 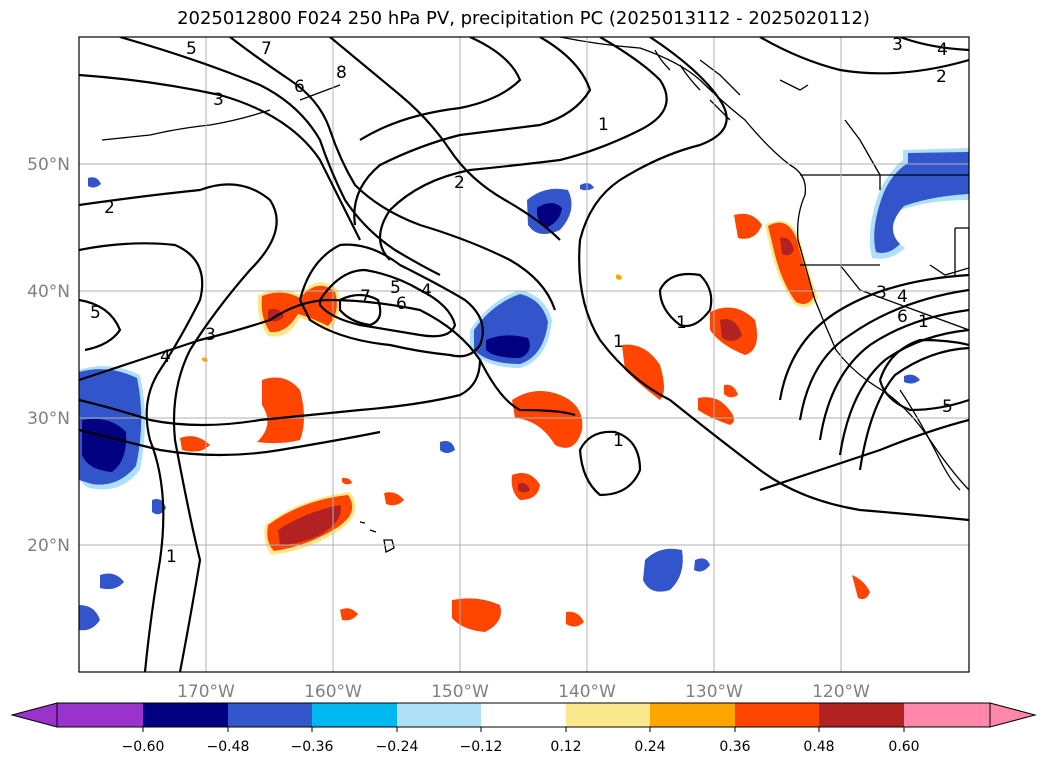 What do you see at coordinates (34, 715) in the screenshot?
I see `colorbar-extend-low` at bounding box center [34, 715].